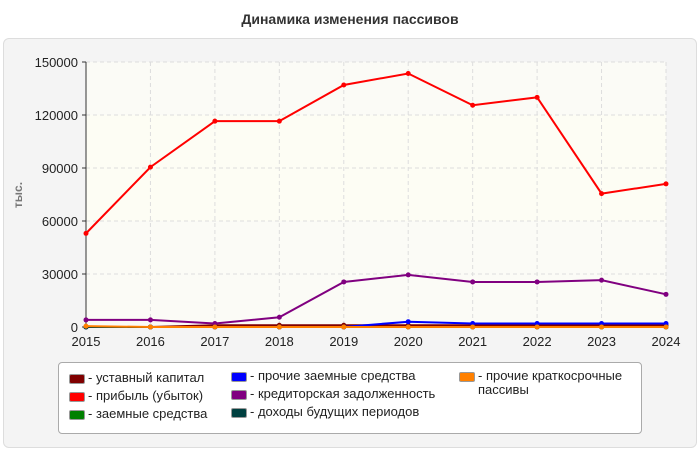 This screenshot has width=700, height=450. I want to click on legend-label: - кредиторская задолженность, so click(343, 393).